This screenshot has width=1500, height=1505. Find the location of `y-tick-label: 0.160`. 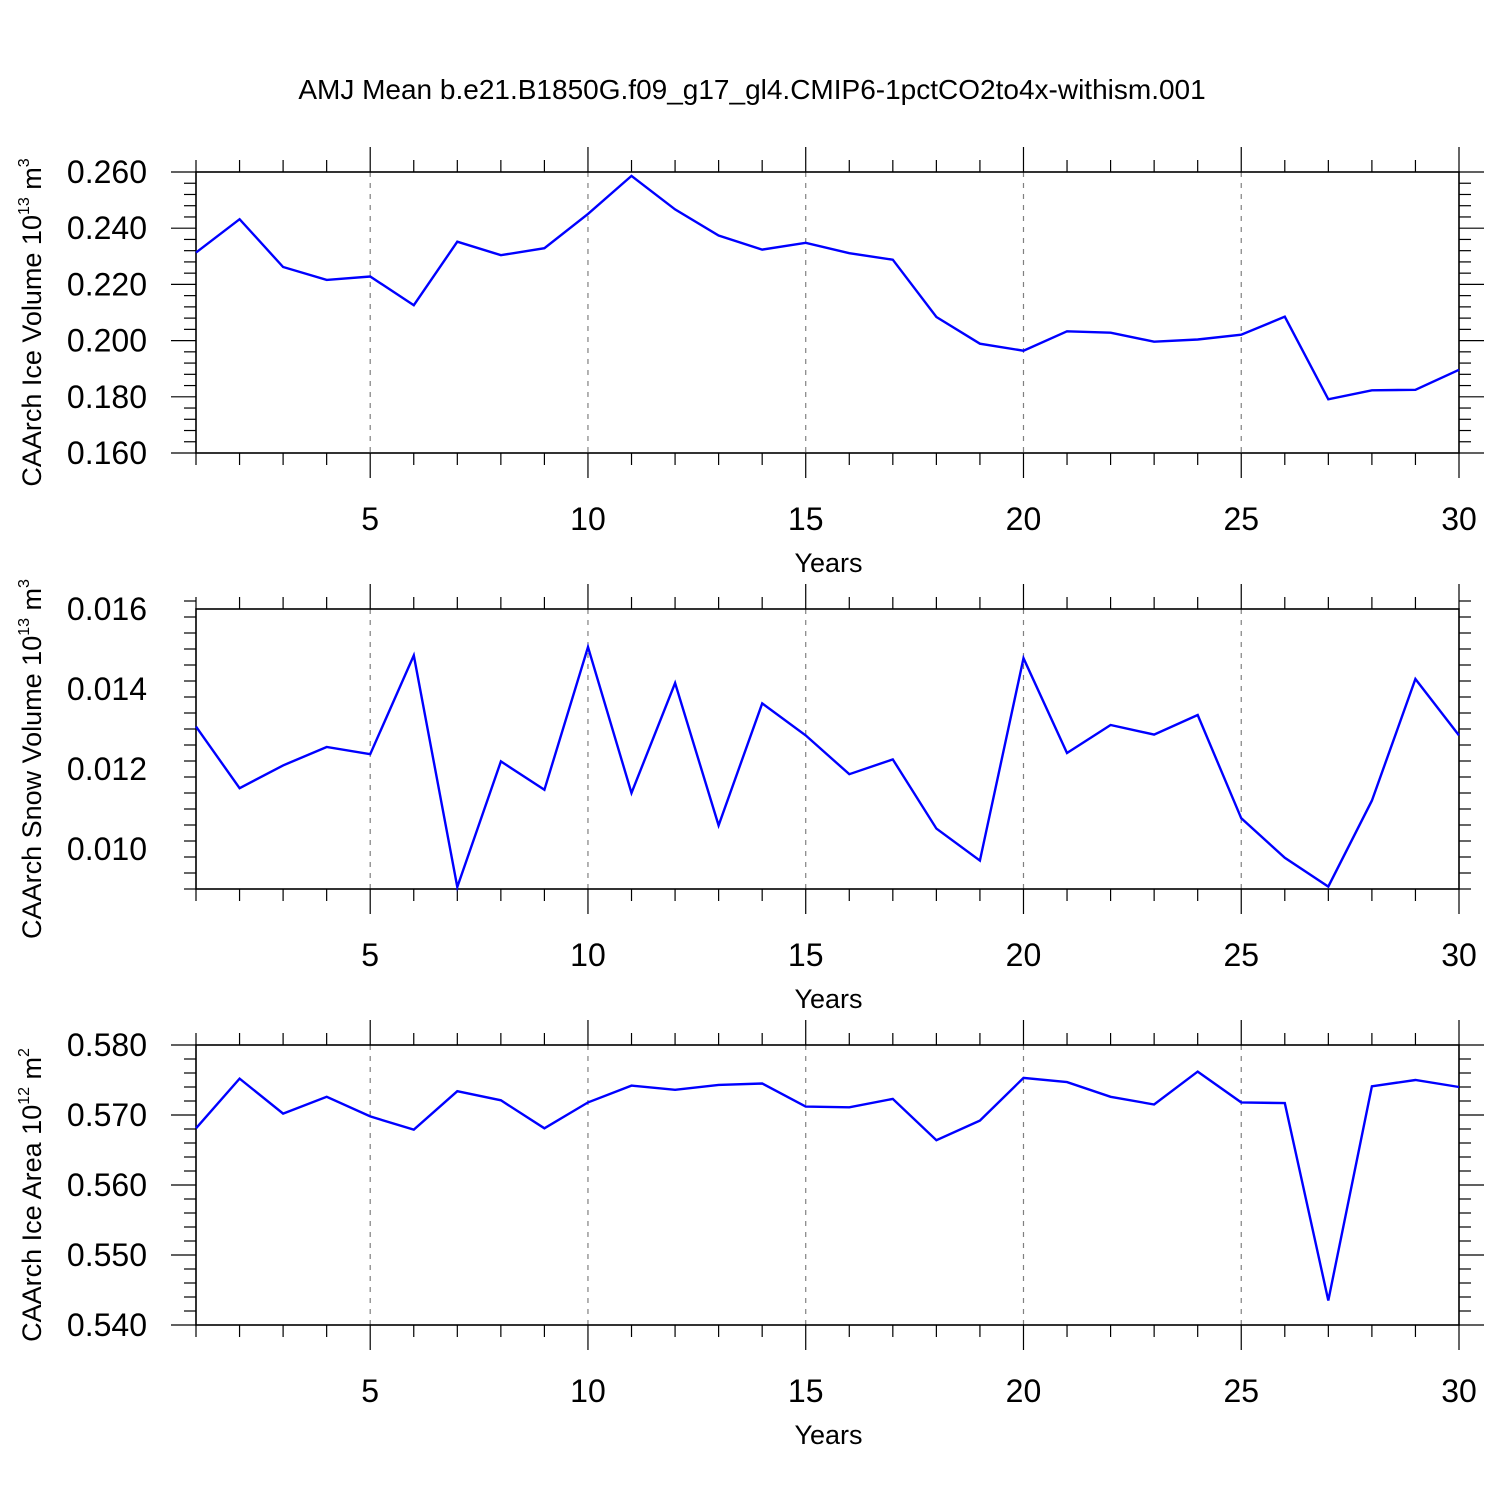

y-tick-label: 0.160 is located at coordinates (107, 453).